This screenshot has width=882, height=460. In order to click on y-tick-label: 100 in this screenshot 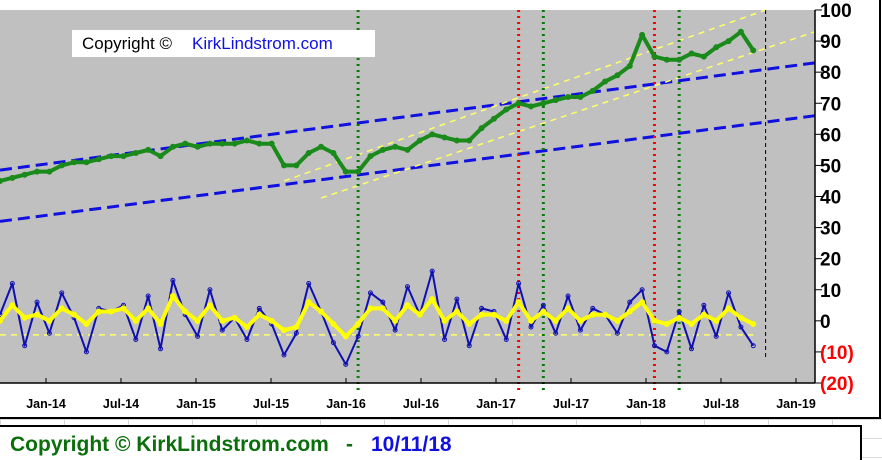, I will do `click(836, 11)`.